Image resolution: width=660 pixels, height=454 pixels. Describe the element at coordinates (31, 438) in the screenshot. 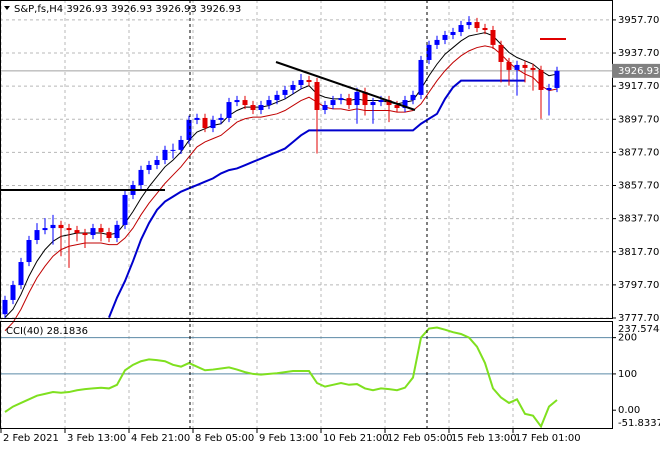

I see `x-tick-label: 2 Feb 2021` at that location.